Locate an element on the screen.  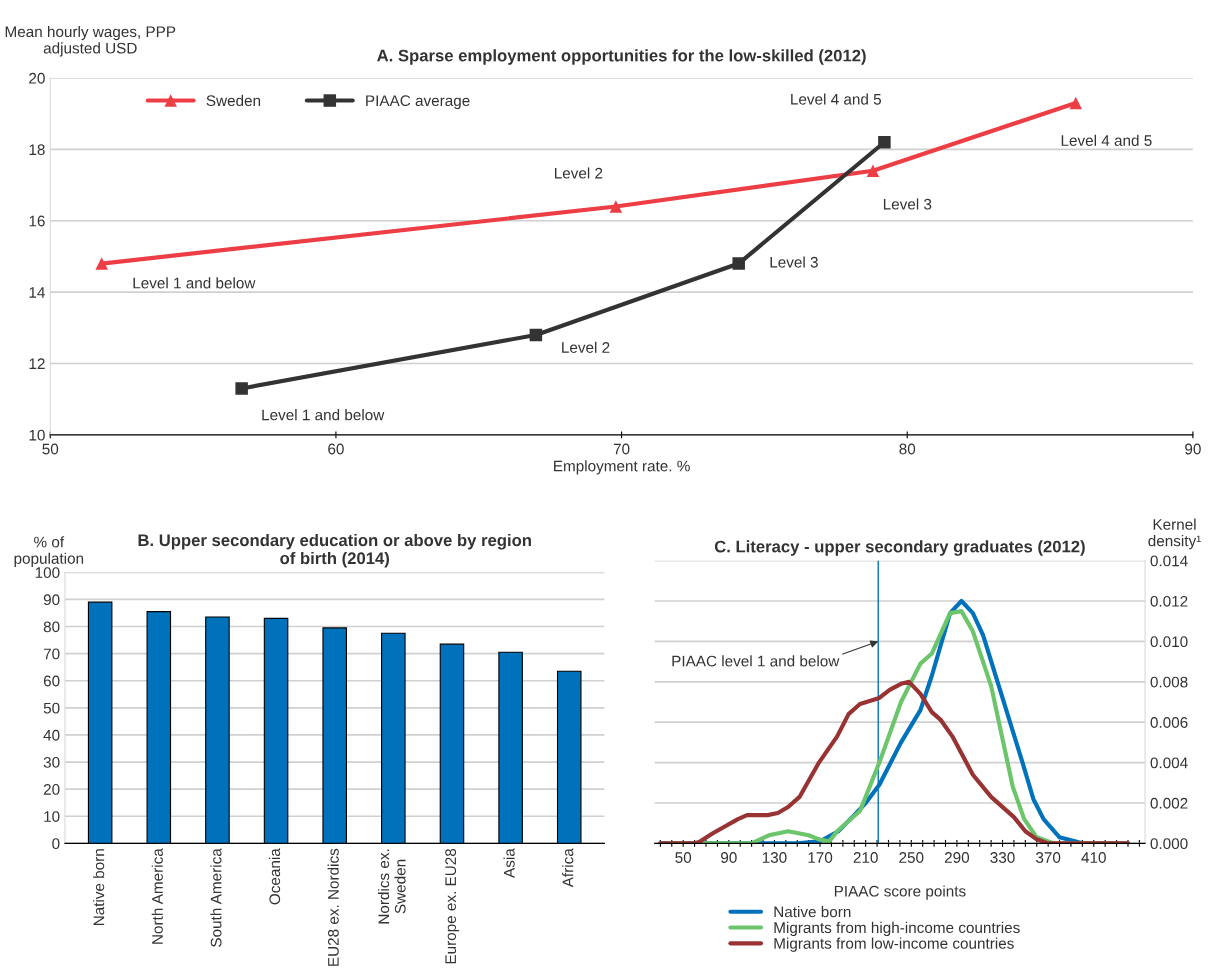
x-tick-label: Nordics ex. Sweden is located at coordinates (391, 886).